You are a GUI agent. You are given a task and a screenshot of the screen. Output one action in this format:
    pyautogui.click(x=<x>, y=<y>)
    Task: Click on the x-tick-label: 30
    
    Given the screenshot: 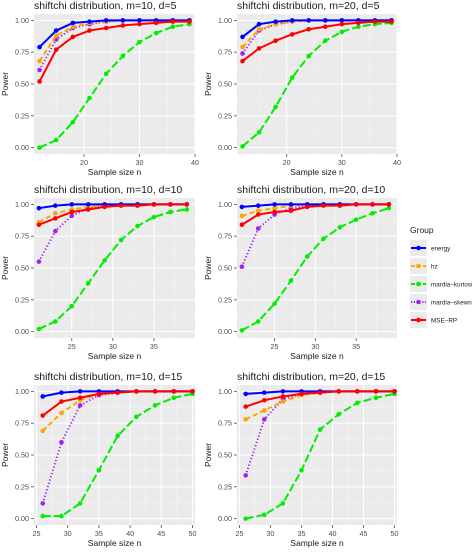 What is the action you would take?
    pyautogui.click(x=270, y=533)
    